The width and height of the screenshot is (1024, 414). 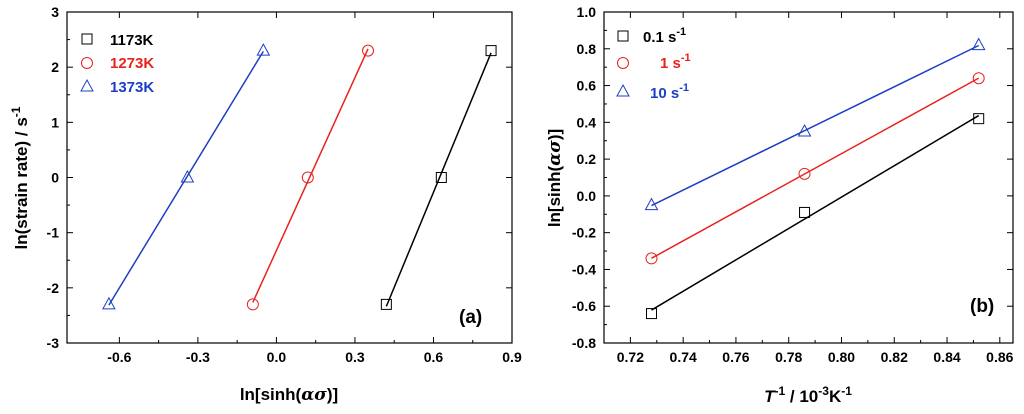 What do you see at coordinates (555, 178) in the screenshot?
I see `y-axis-label-b: ln[sinh(ασ)]` at bounding box center [555, 178].